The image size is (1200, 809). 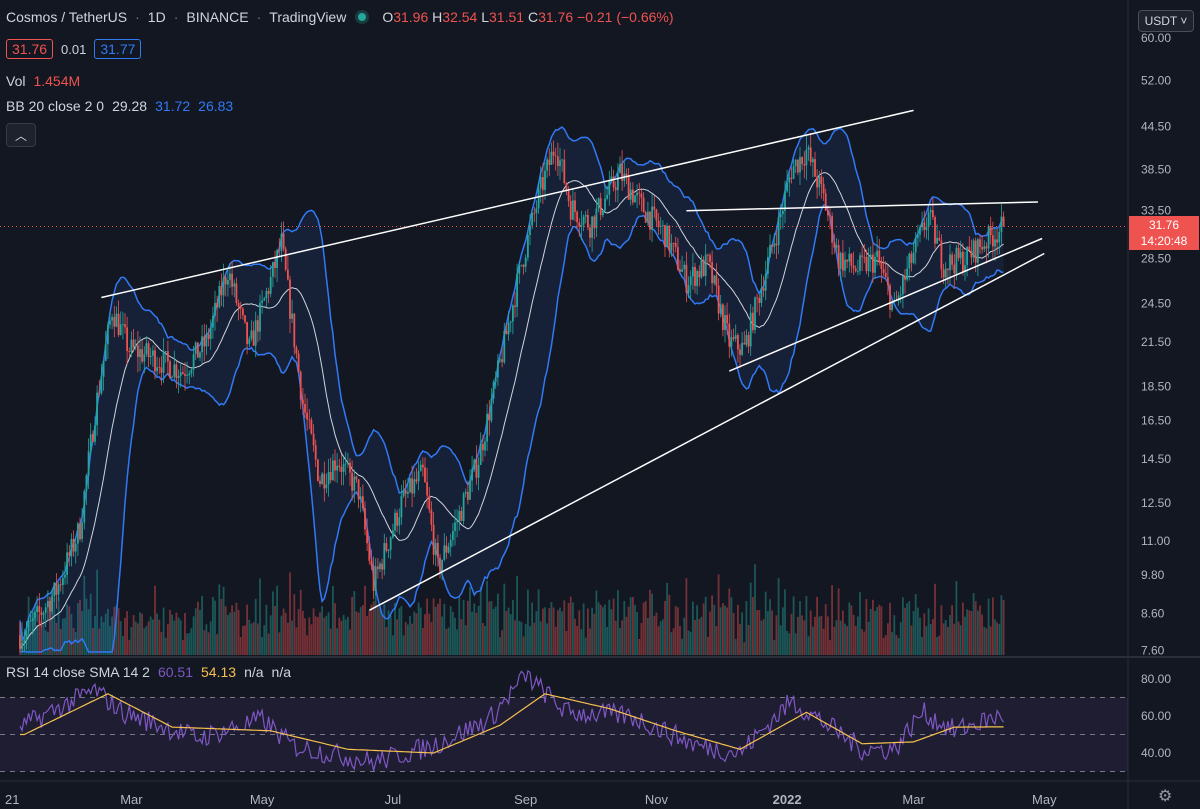 I want to click on sell-button: 31.76, so click(x=30, y=49).